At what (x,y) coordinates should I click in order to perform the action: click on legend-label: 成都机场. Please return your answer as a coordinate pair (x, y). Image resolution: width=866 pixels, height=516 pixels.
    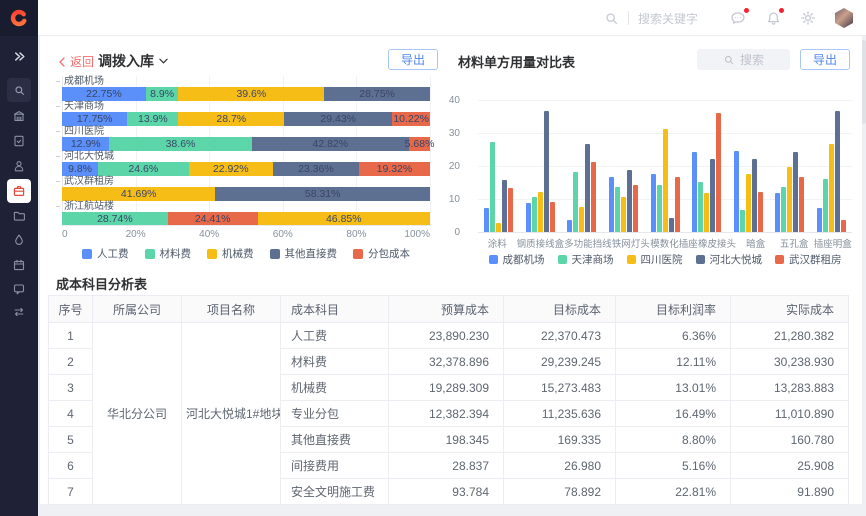
    Looking at the image, I should click on (523, 260).